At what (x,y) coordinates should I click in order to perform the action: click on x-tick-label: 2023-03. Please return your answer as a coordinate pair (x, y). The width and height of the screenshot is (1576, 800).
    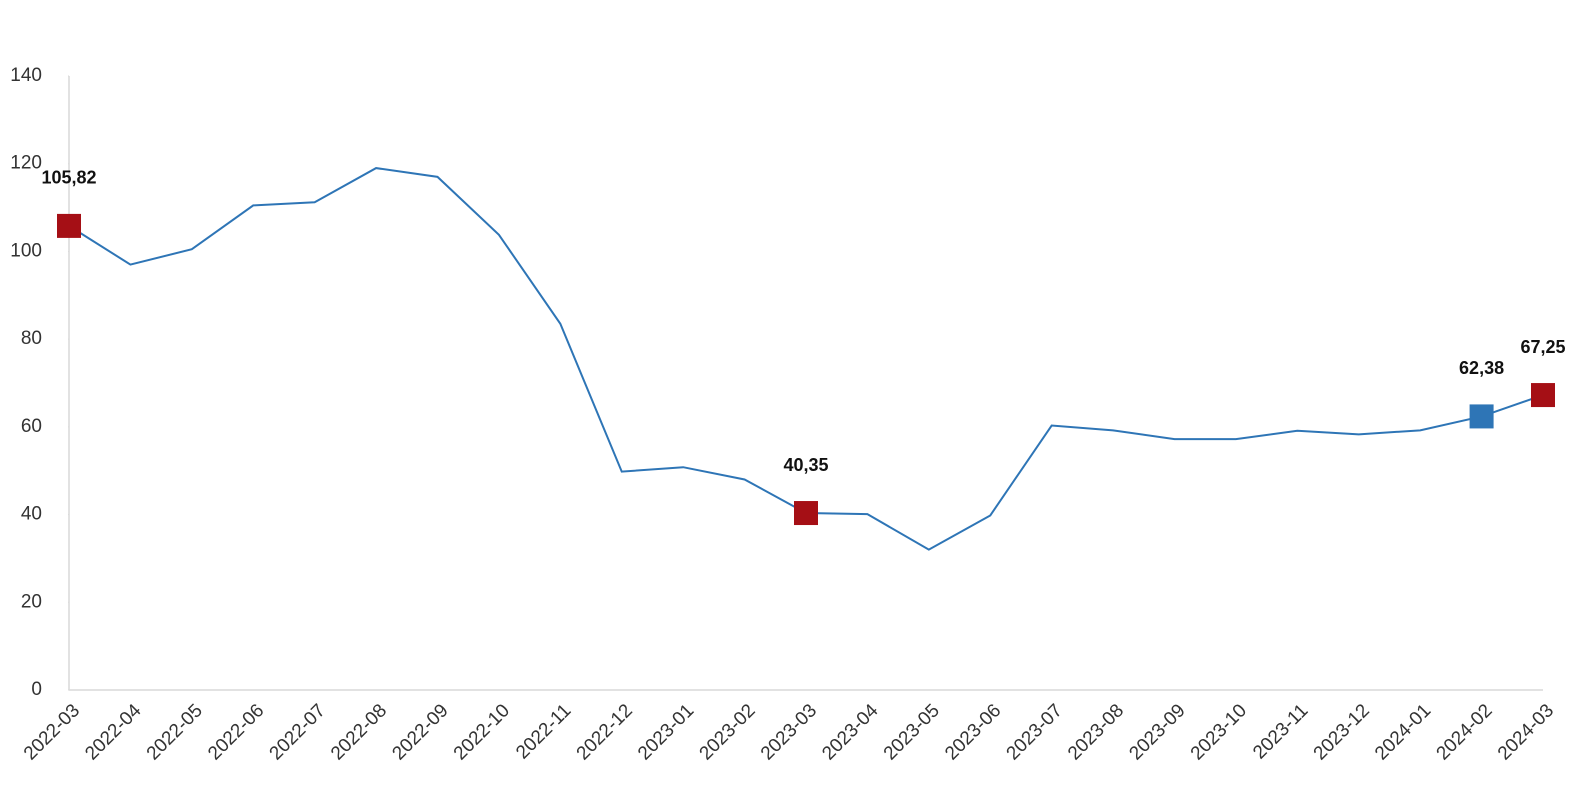
    Looking at the image, I should click on (789, 732).